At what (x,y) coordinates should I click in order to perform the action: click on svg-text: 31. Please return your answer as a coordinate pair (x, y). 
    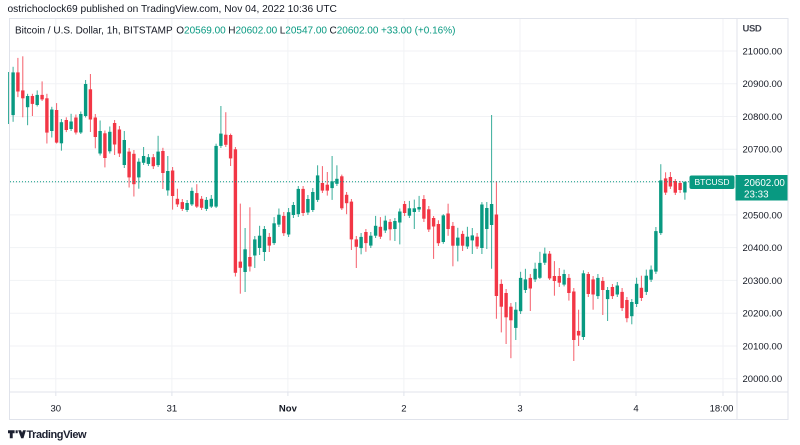
    Looking at the image, I should click on (172, 408).